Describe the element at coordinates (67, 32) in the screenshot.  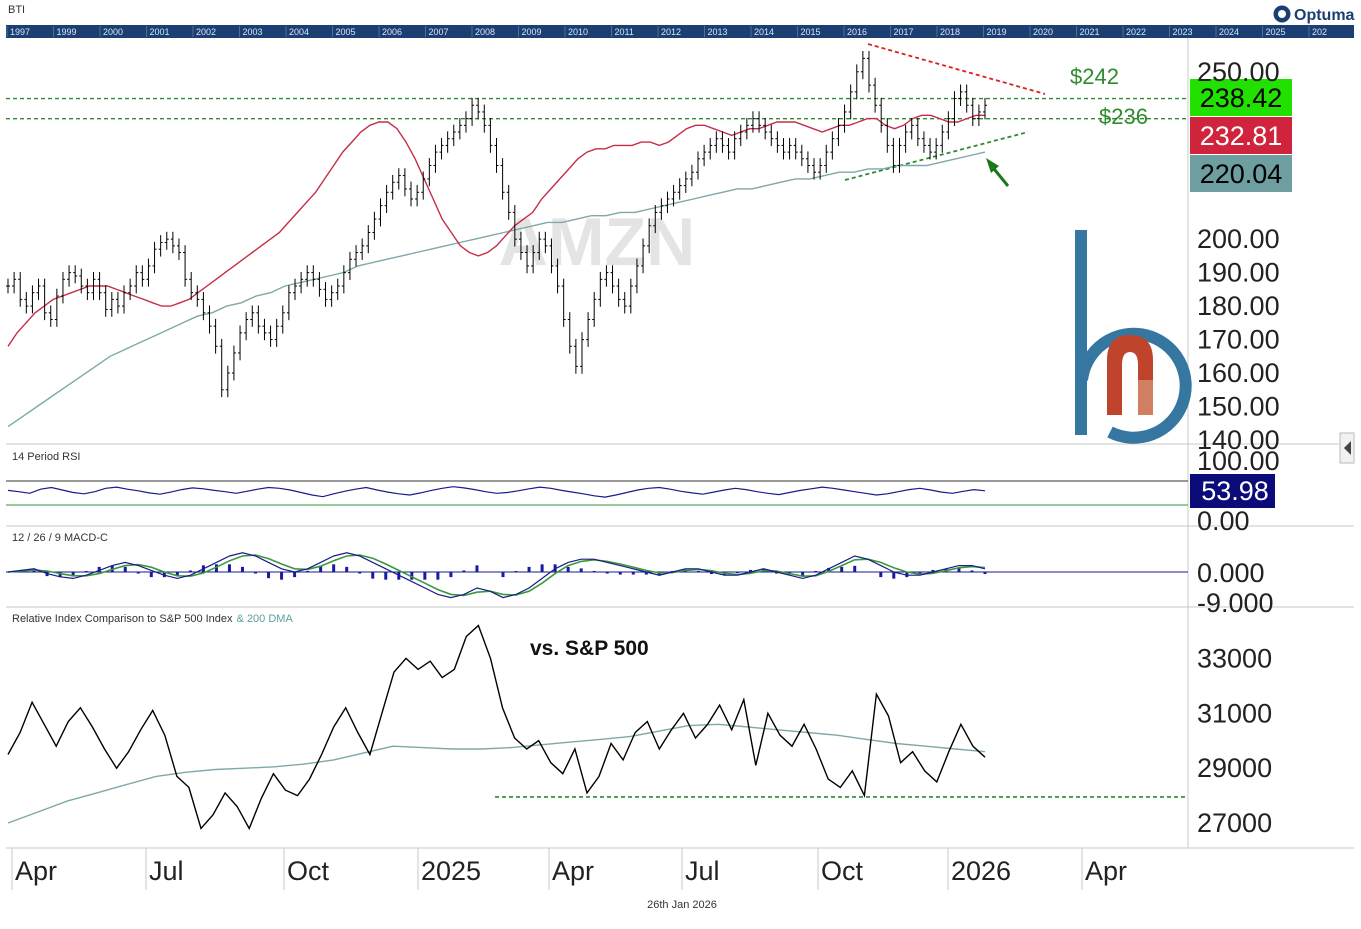
I see `timeline-year: 1999` at that location.